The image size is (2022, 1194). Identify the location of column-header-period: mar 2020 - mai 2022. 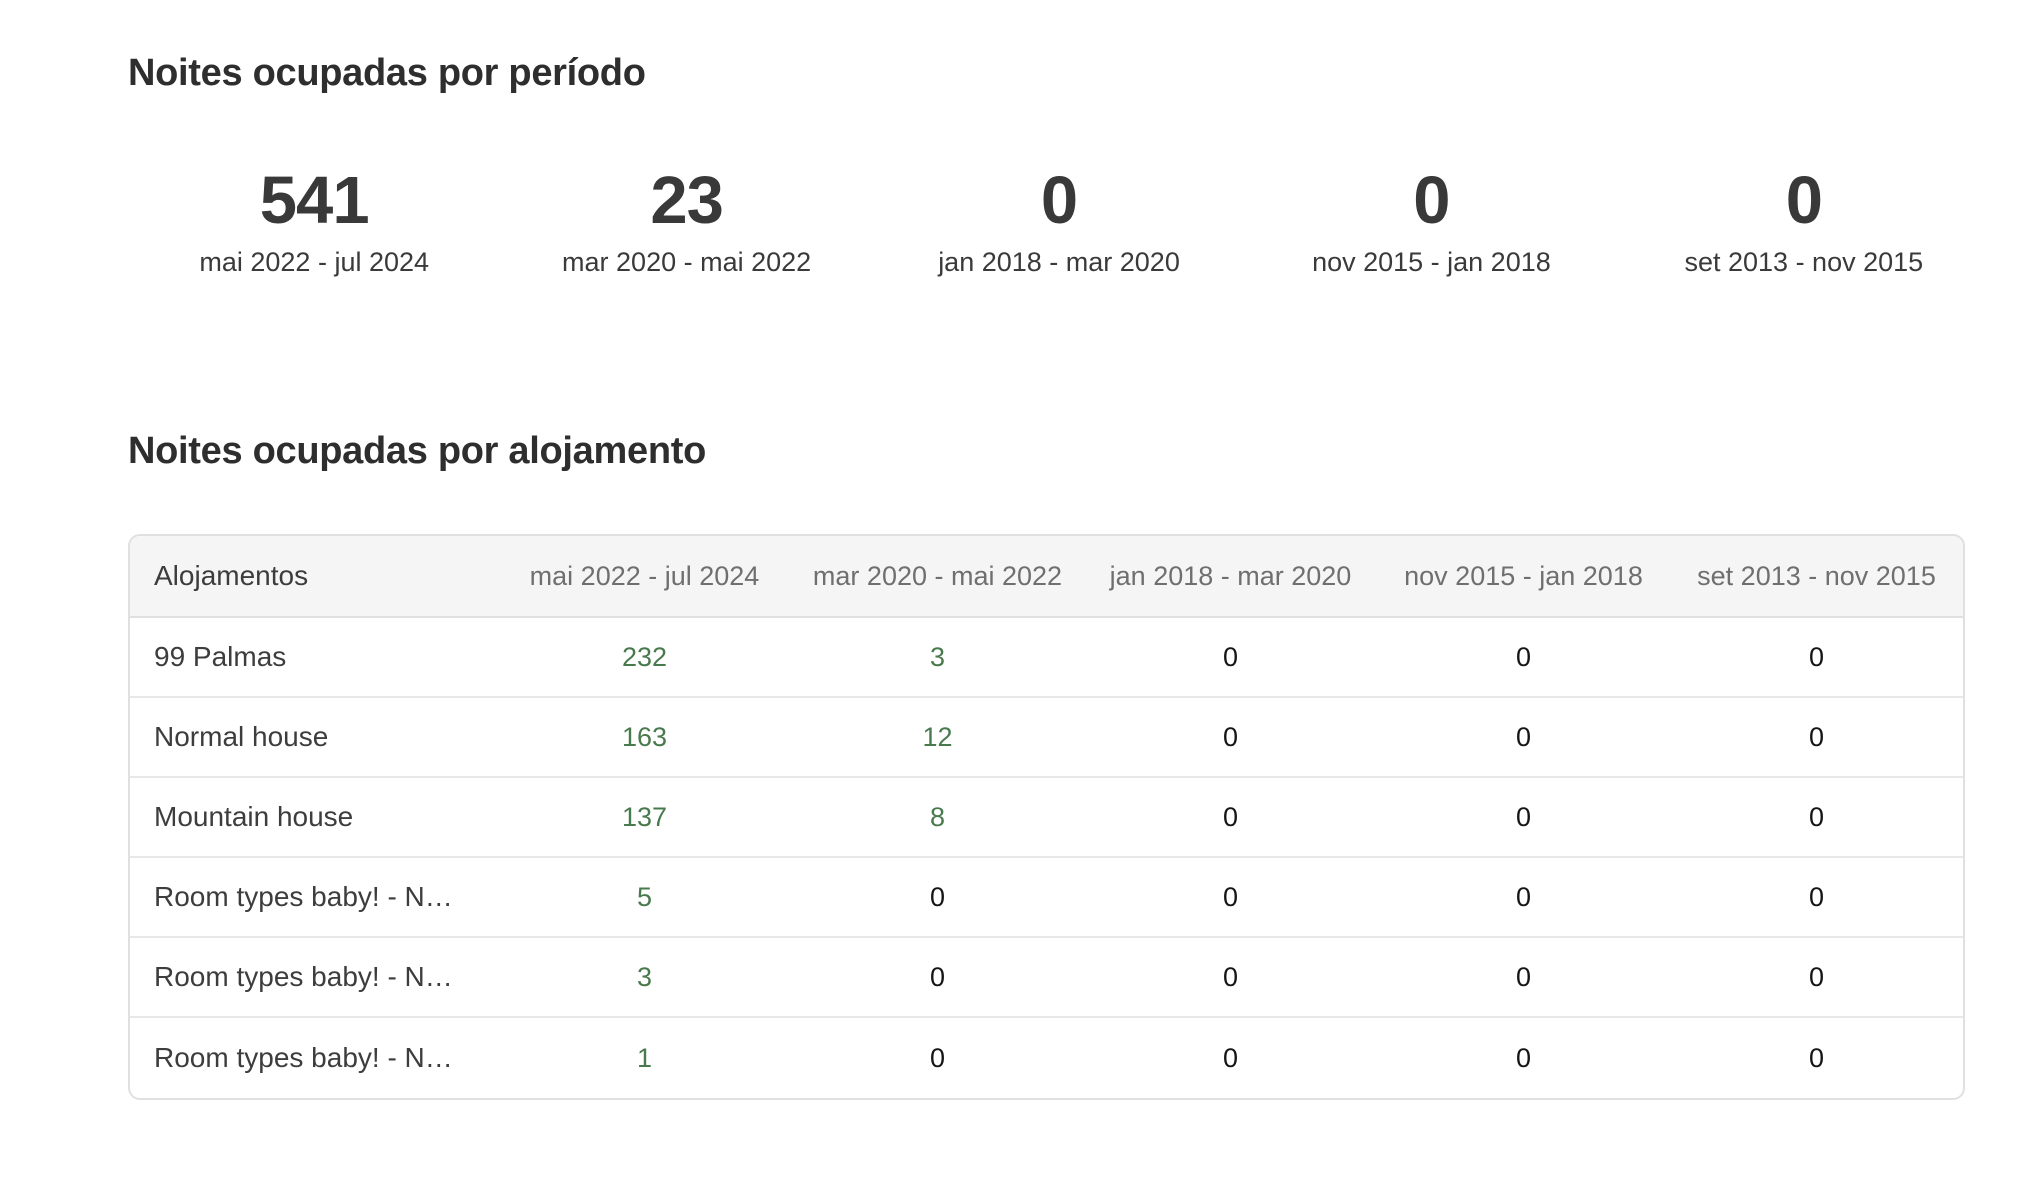
(937, 575).